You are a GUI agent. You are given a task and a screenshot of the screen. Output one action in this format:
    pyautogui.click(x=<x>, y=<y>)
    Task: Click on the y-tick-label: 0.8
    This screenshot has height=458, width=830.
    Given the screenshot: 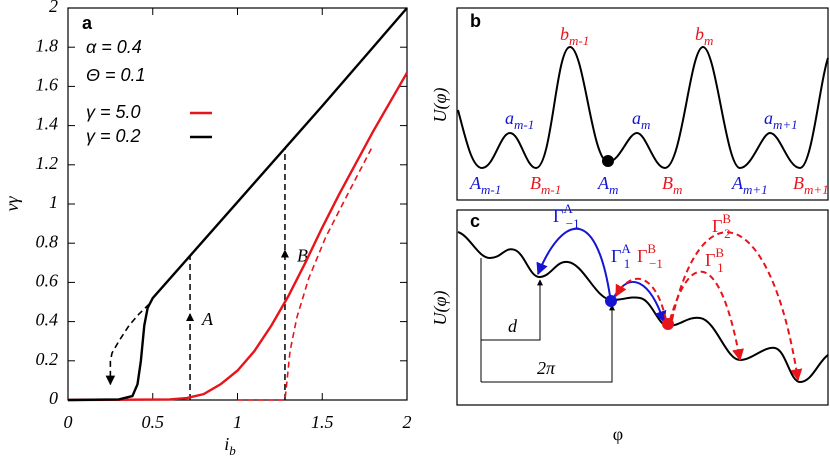 What is the action you would take?
    pyautogui.click(x=47, y=241)
    